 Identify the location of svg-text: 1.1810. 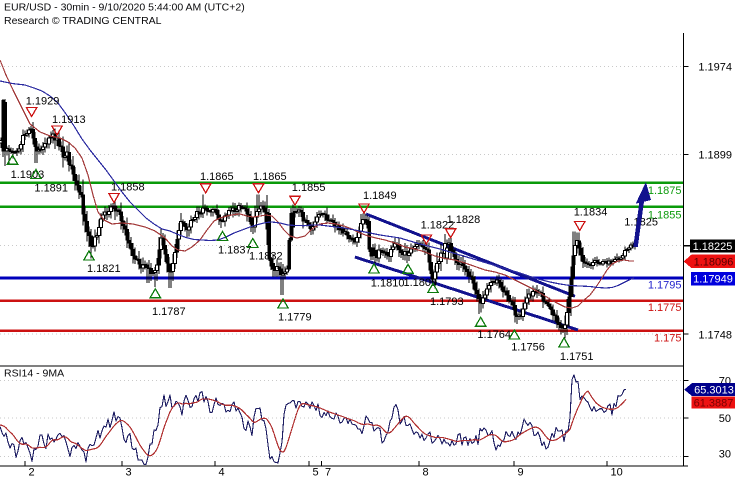
(388, 284).